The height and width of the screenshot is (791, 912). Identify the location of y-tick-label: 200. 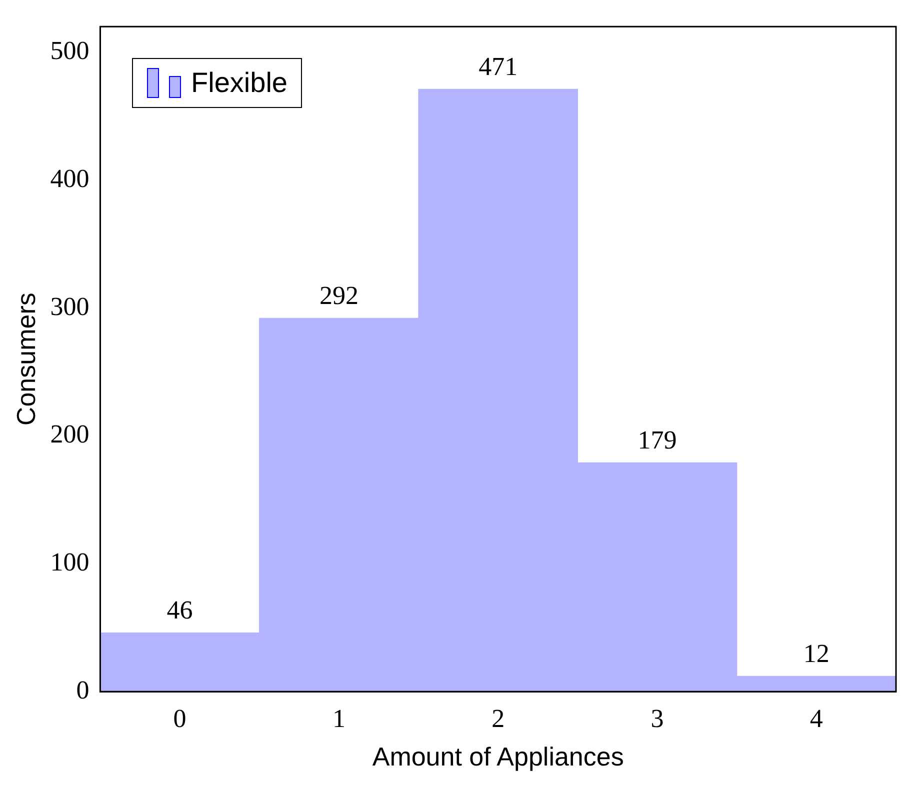
(70, 434).